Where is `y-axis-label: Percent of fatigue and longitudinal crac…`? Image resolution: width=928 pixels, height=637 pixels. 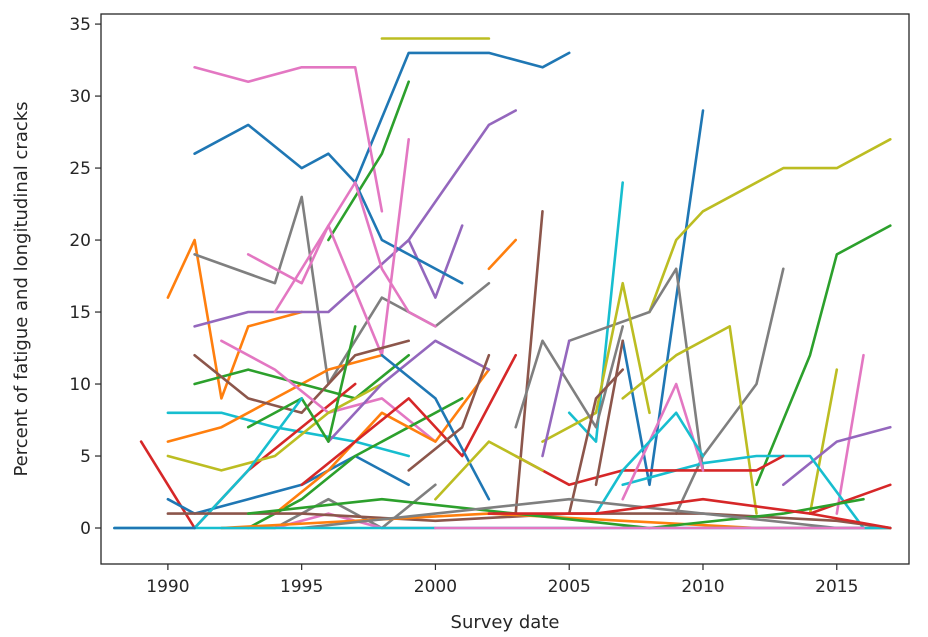
y-axis-label: Percent of fatigue and longitudinal crac… is located at coordinates (21, 288).